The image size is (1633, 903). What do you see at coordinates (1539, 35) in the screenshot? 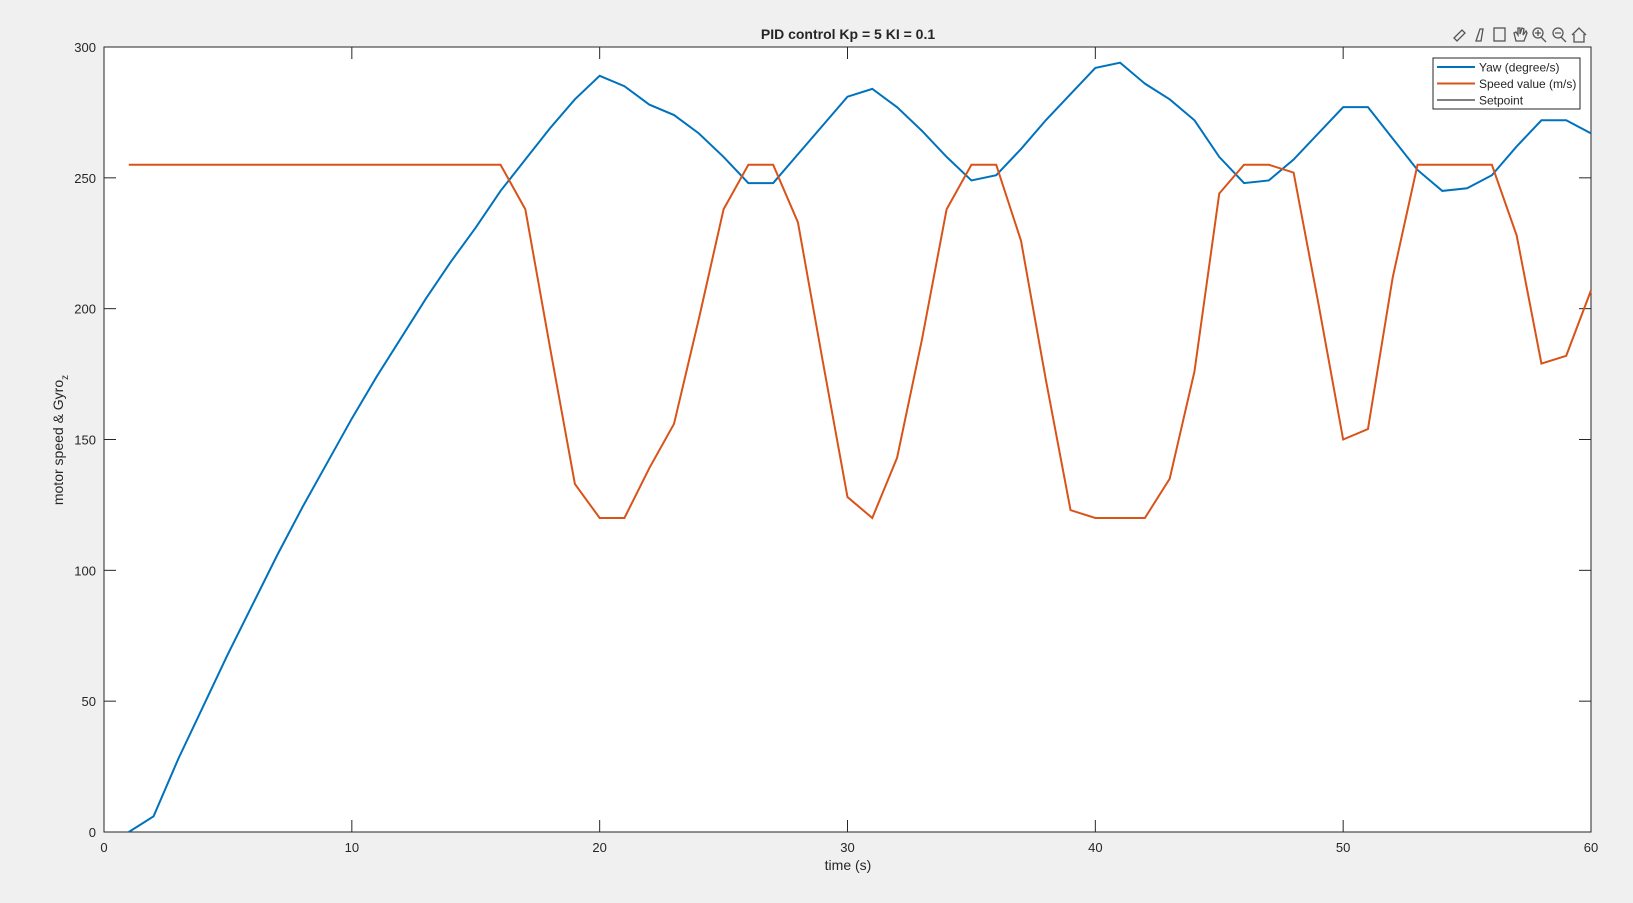
I see `zoom-in-tool` at bounding box center [1539, 35].